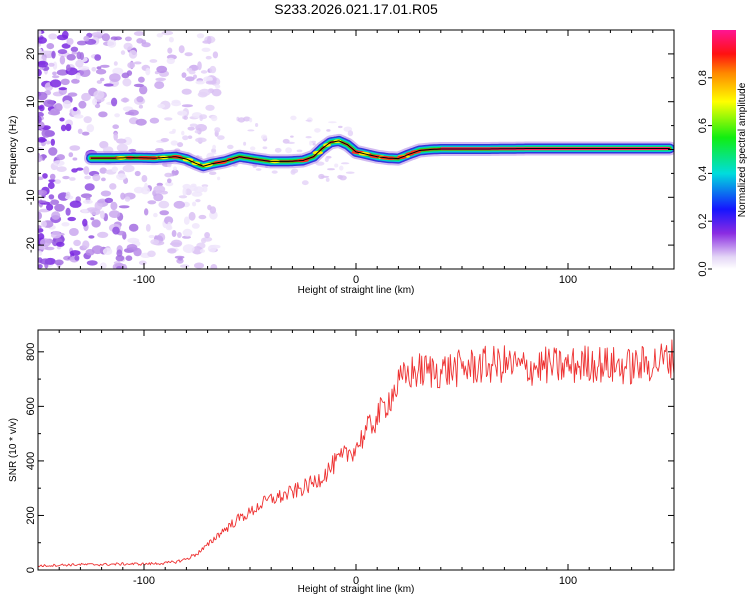  I want to click on colorbar-tick-label: 0.8, so click(703, 77).